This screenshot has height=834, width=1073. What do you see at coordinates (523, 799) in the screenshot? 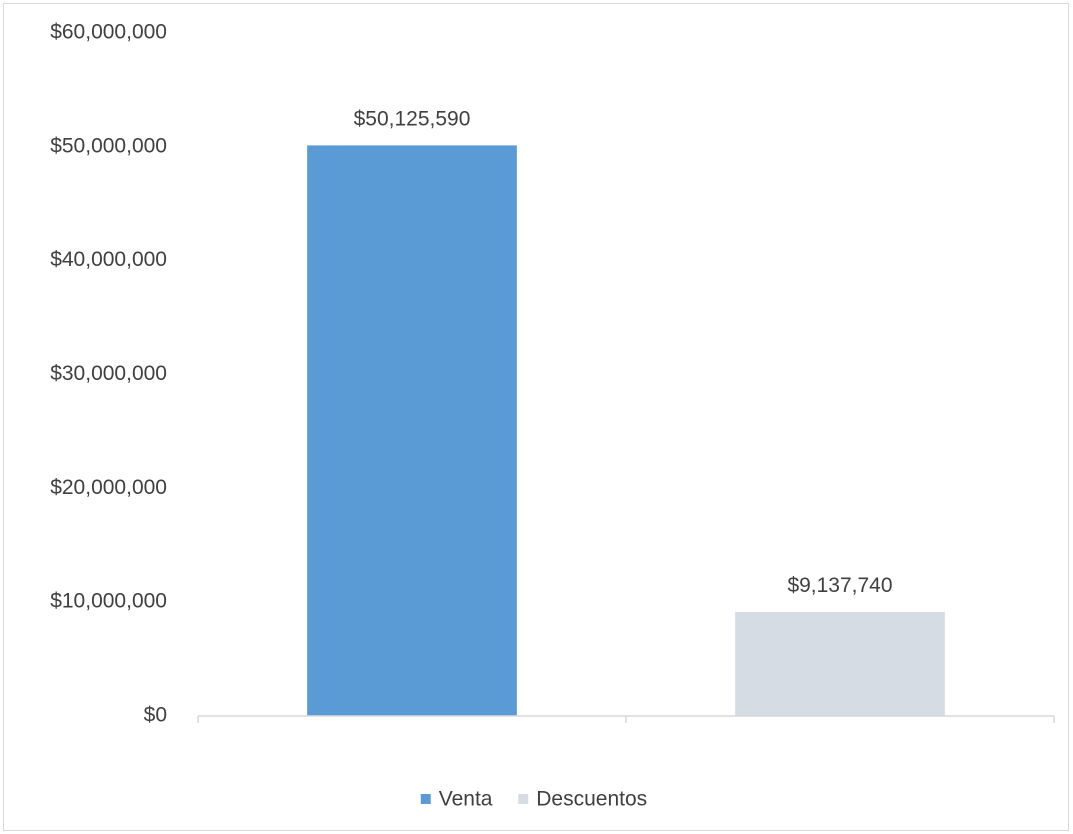
I see `legend-swatch-descuentos` at bounding box center [523, 799].